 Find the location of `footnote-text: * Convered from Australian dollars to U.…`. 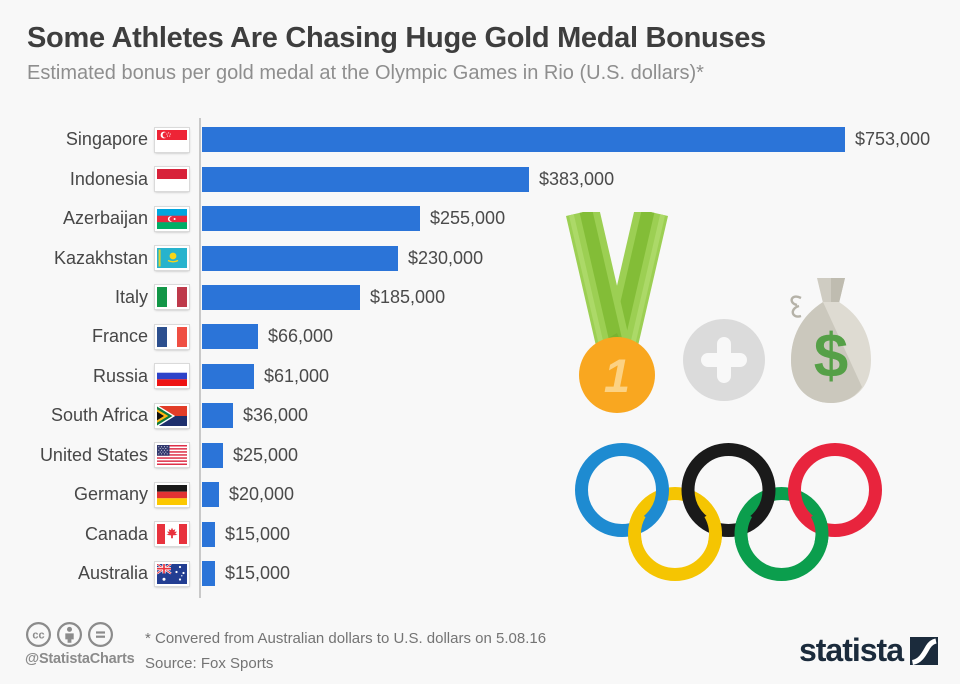

footnote-text: * Convered from Australian dollars to U.… is located at coordinates (346, 638).